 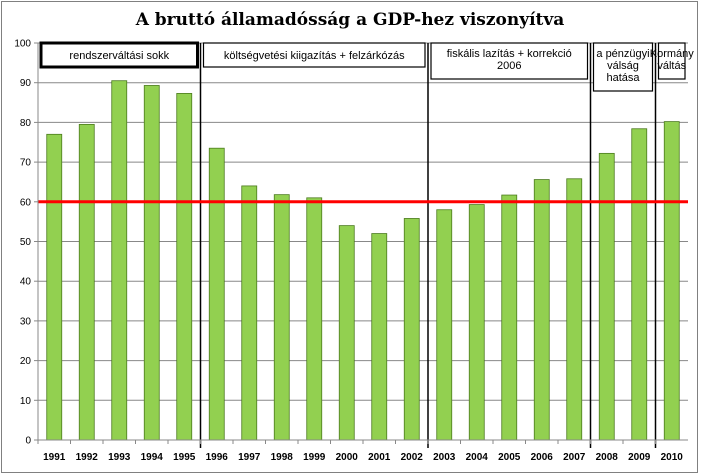 I want to click on bar-1991, so click(x=54, y=287).